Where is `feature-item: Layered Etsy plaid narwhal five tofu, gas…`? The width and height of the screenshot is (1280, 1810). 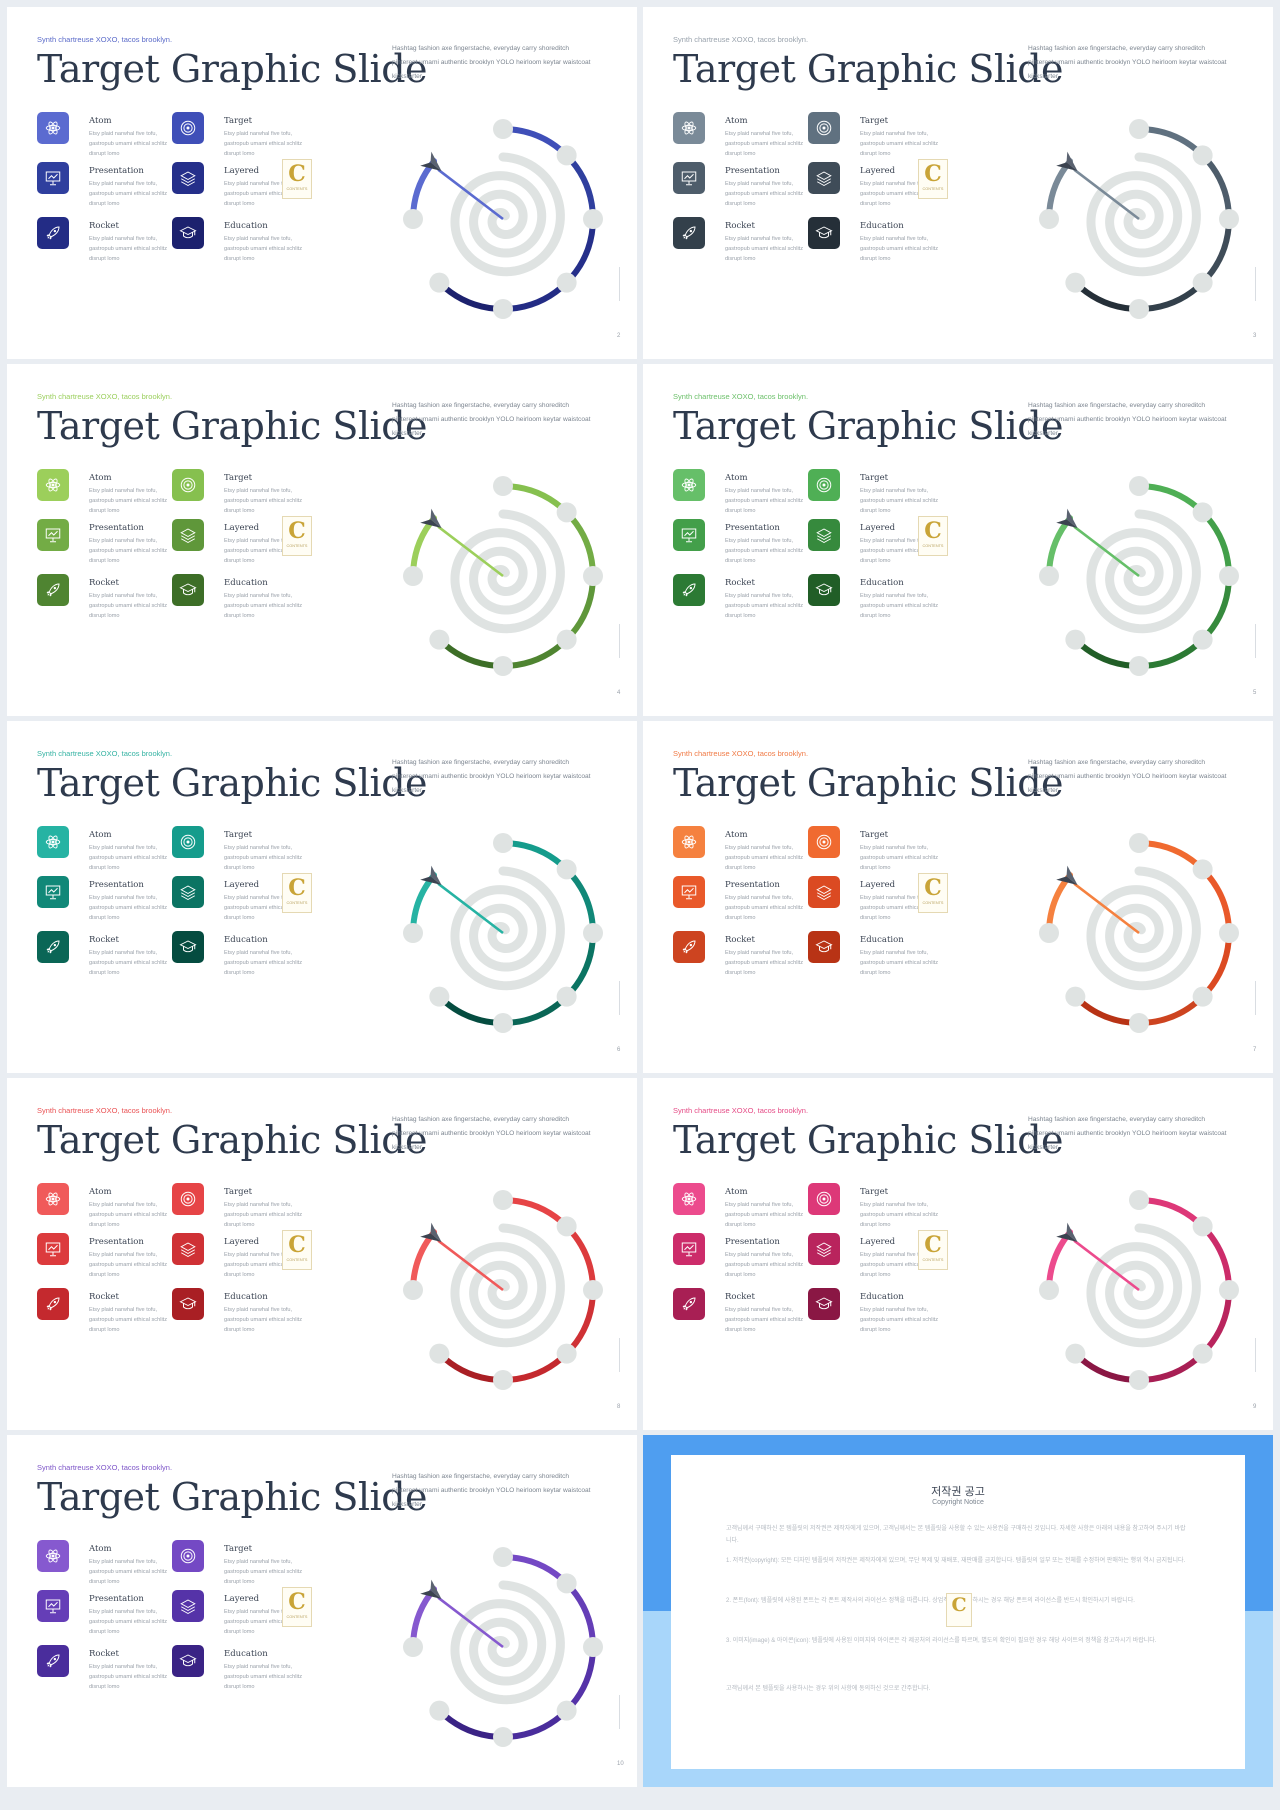
feature-item: Layered Etsy plaid narwhal five tofu, gas… is located at coordinates (247, 544).